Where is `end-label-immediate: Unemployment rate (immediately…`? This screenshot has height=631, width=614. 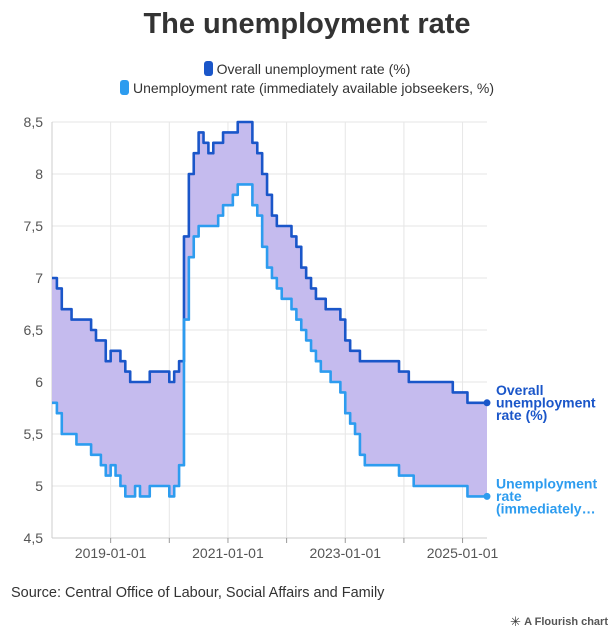 end-label-immediate: Unemployment rate (immediately… is located at coordinates (546, 495).